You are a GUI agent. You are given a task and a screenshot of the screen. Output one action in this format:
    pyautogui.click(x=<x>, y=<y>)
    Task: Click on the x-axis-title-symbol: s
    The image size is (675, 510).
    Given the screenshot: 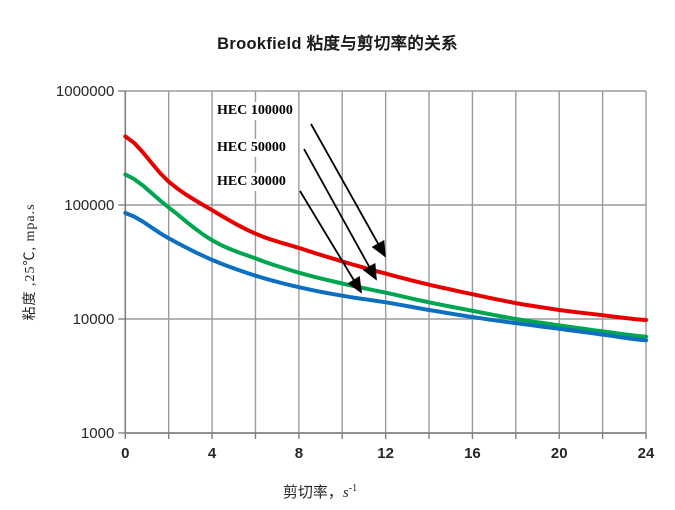 What is the action you would take?
    pyautogui.click(x=345, y=493)
    